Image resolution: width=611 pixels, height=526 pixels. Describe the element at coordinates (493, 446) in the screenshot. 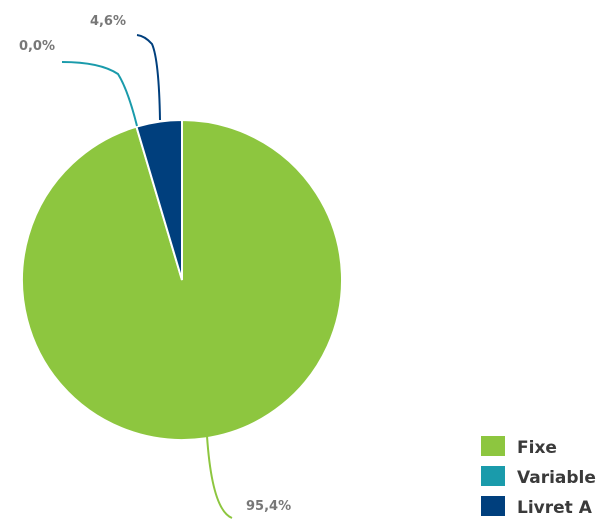

I see `legend-swatch-fixe` at that location.